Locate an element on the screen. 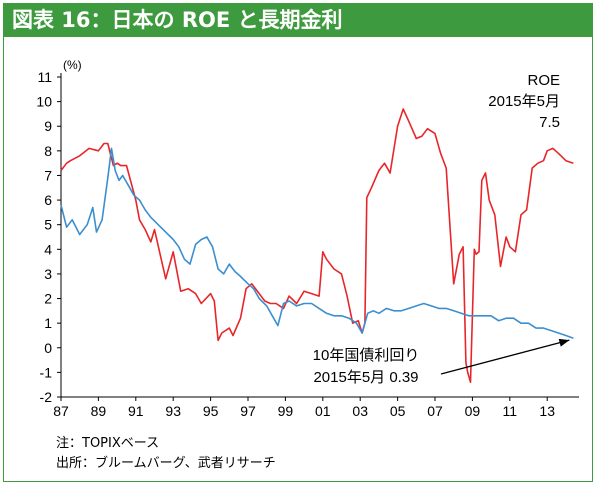  y-tick-label: 6 is located at coordinates (48, 200).